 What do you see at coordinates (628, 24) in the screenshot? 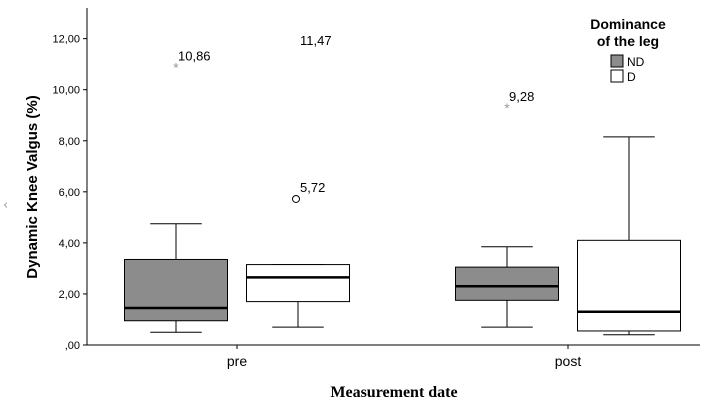
I see `legend-title-line1: Dominance` at bounding box center [628, 24].